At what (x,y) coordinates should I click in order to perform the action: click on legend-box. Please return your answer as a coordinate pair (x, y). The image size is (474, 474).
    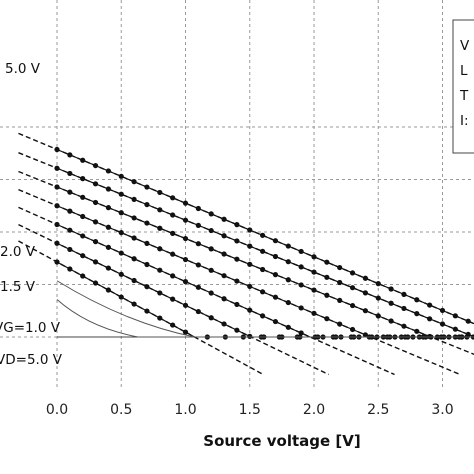
    Looking at the image, I should click on (463, 86).